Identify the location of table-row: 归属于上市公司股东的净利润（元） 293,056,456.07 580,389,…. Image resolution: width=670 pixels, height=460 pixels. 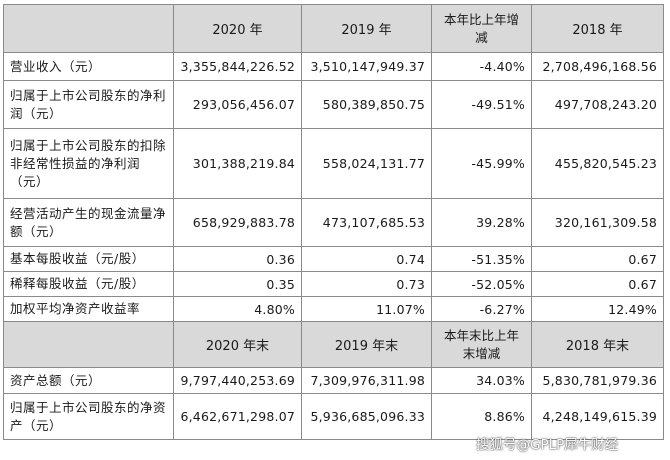
(333, 104).